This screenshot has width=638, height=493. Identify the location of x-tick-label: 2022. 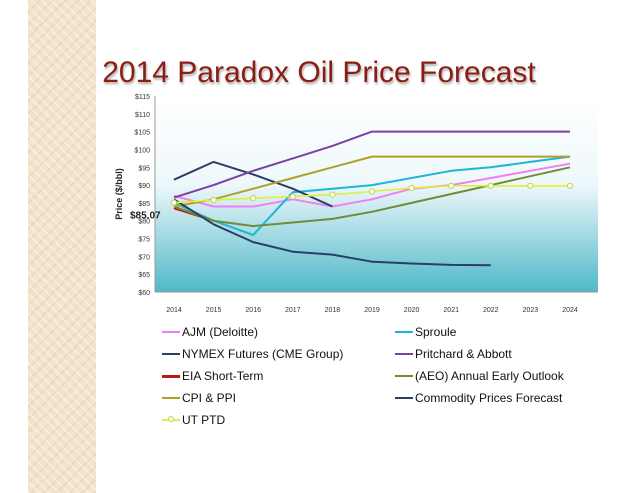
(491, 310).